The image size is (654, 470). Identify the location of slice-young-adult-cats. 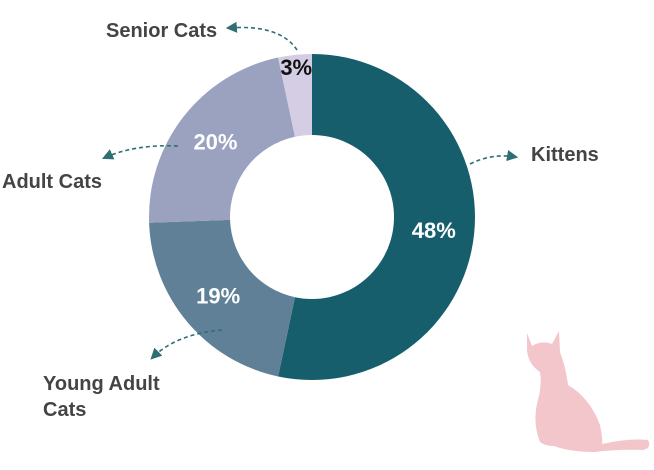
(222, 298).